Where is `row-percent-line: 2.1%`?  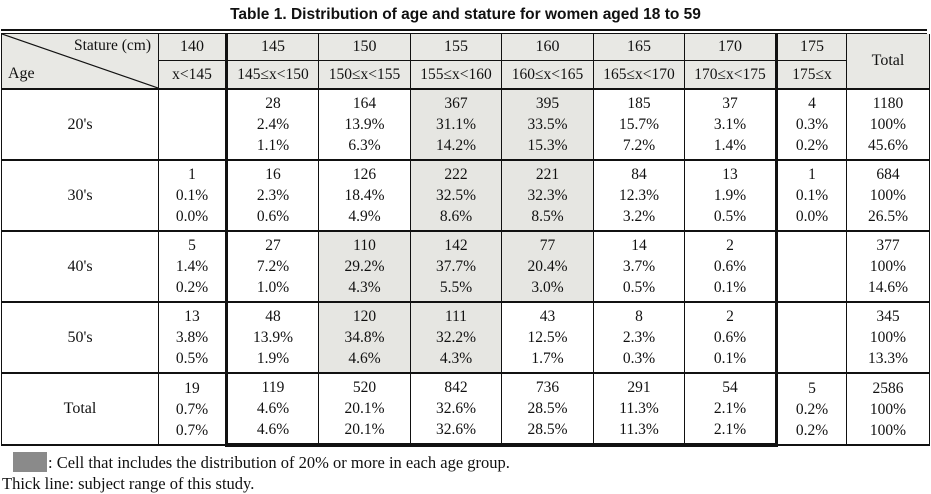 row-percent-line: 2.1% is located at coordinates (730, 408).